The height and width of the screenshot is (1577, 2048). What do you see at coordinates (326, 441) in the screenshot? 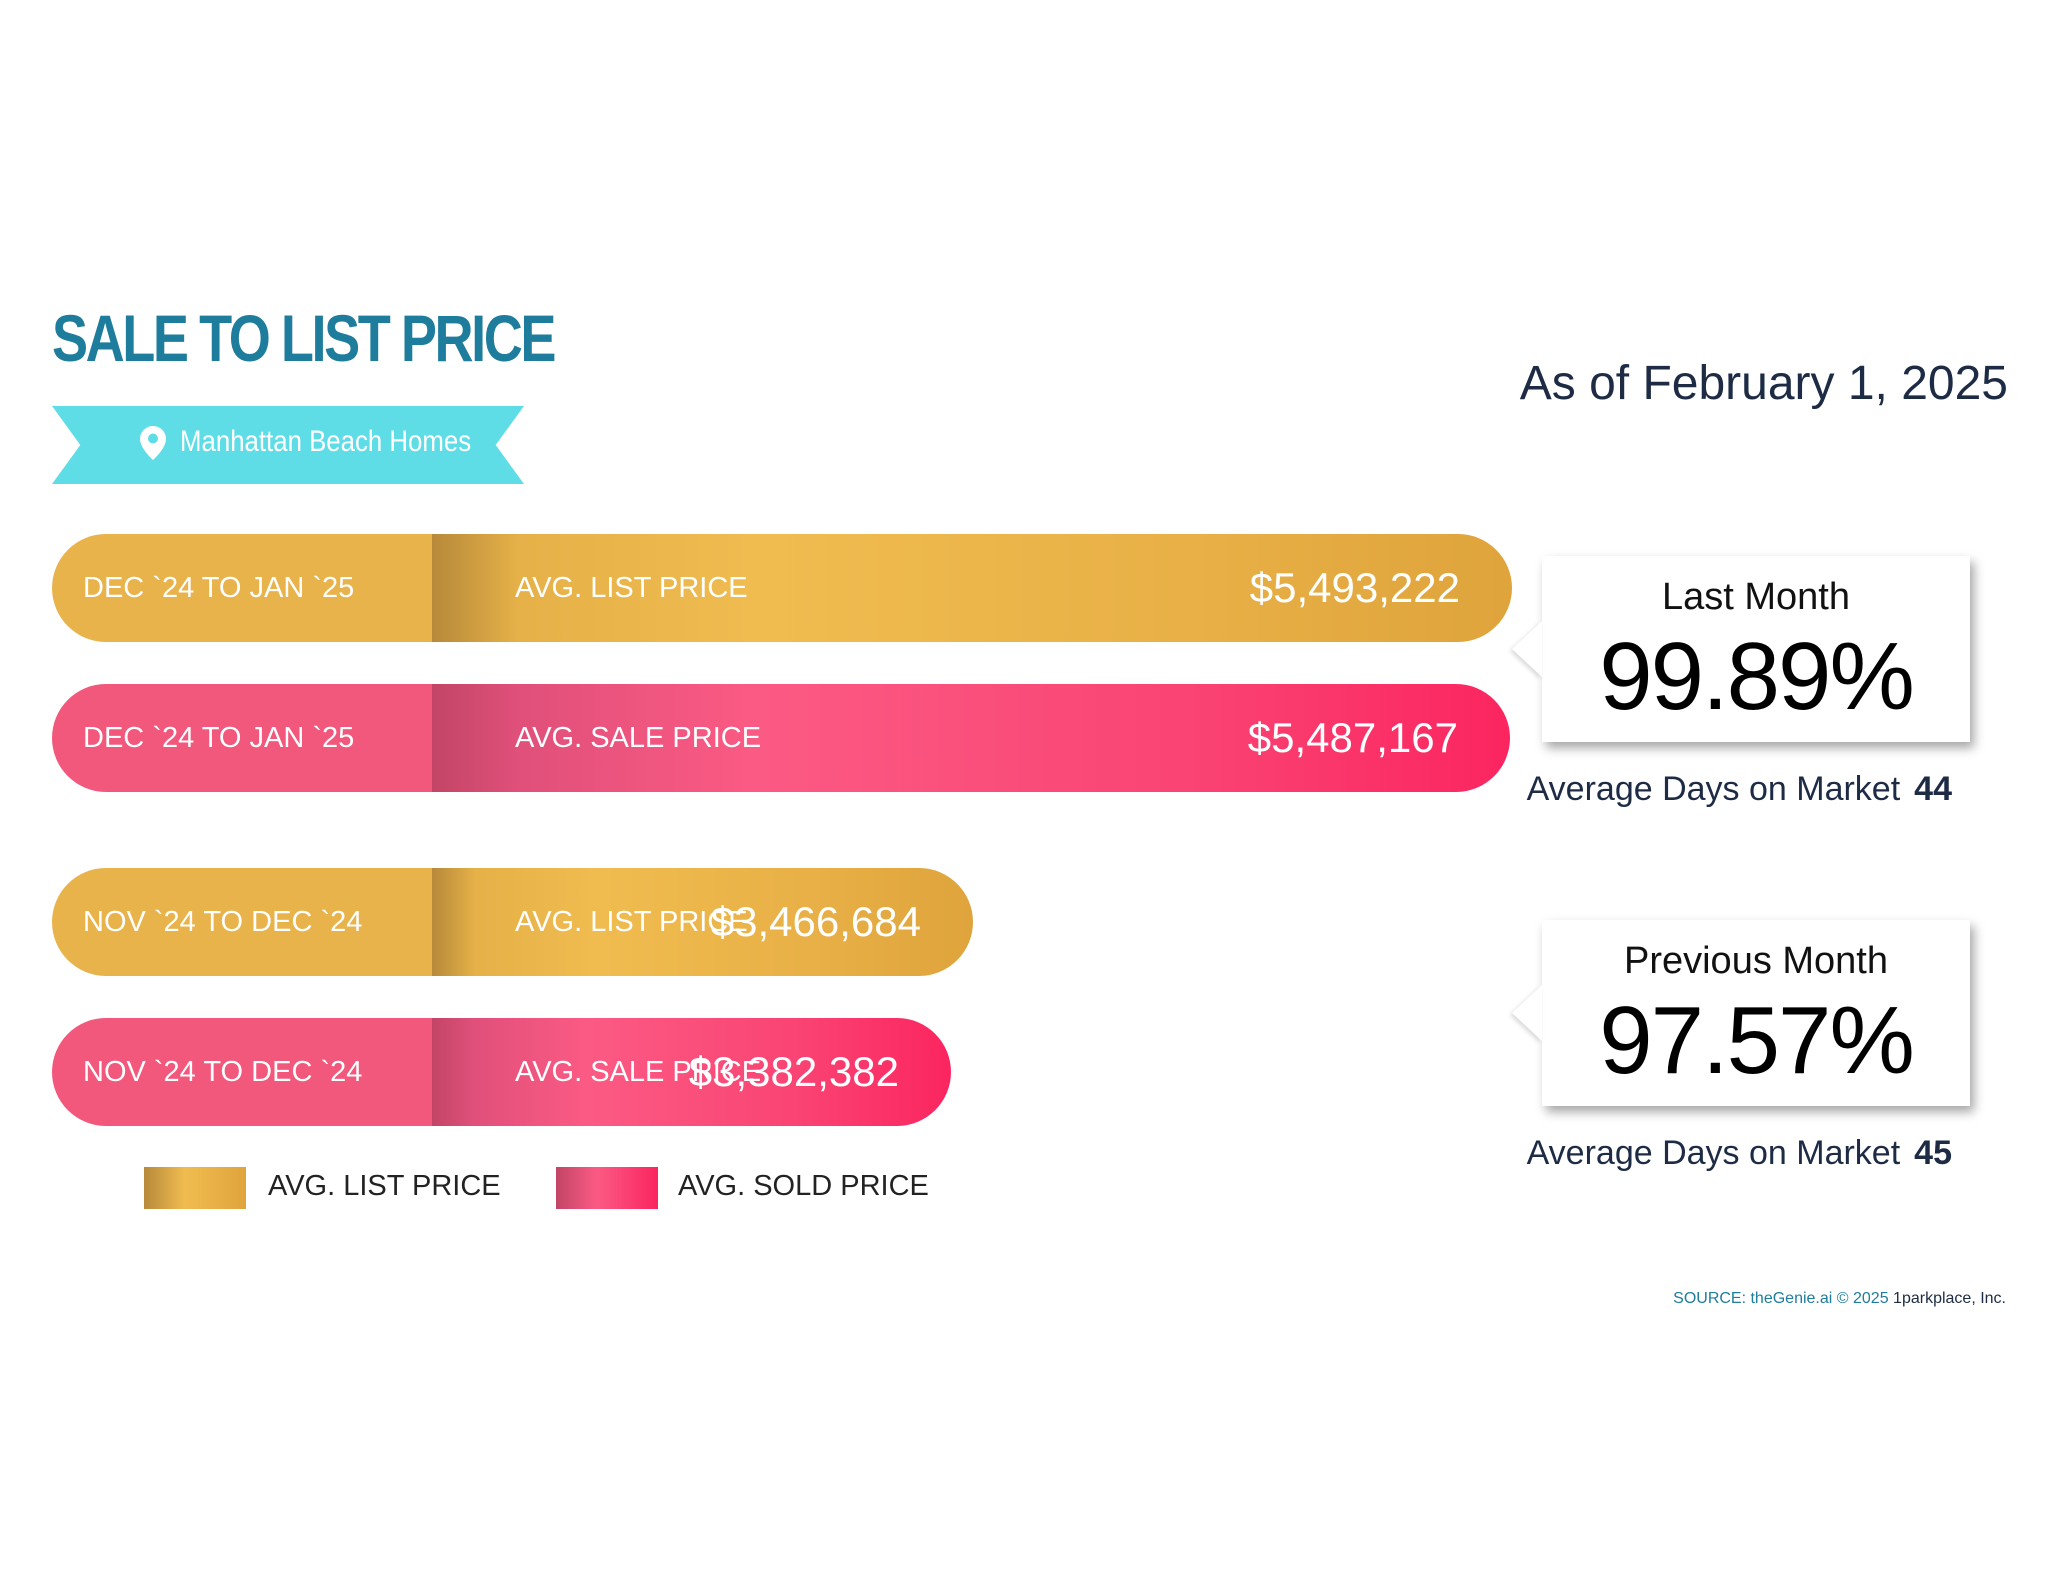
I see `location-label: Manhattan Beach Homes` at bounding box center [326, 441].